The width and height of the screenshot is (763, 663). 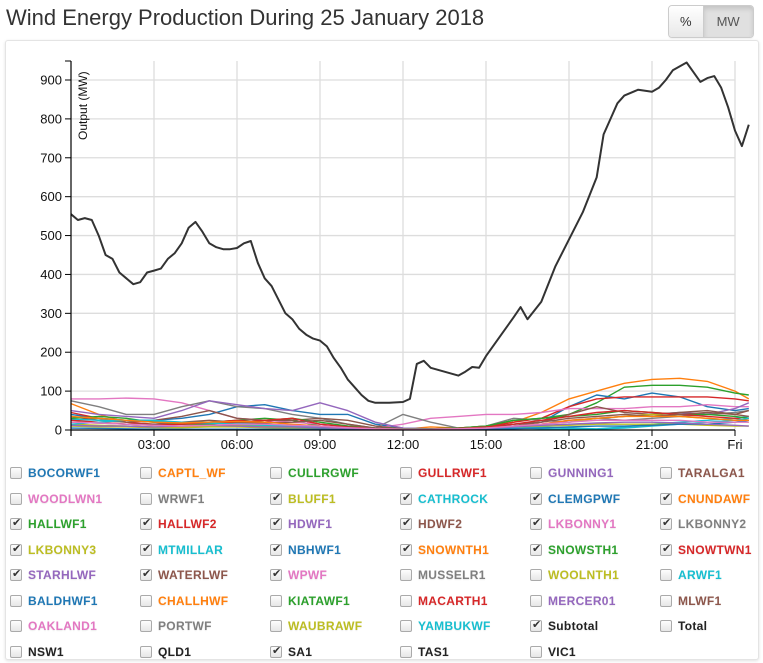 I want to click on x-tick-label: 09:00, so click(x=320, y=444).